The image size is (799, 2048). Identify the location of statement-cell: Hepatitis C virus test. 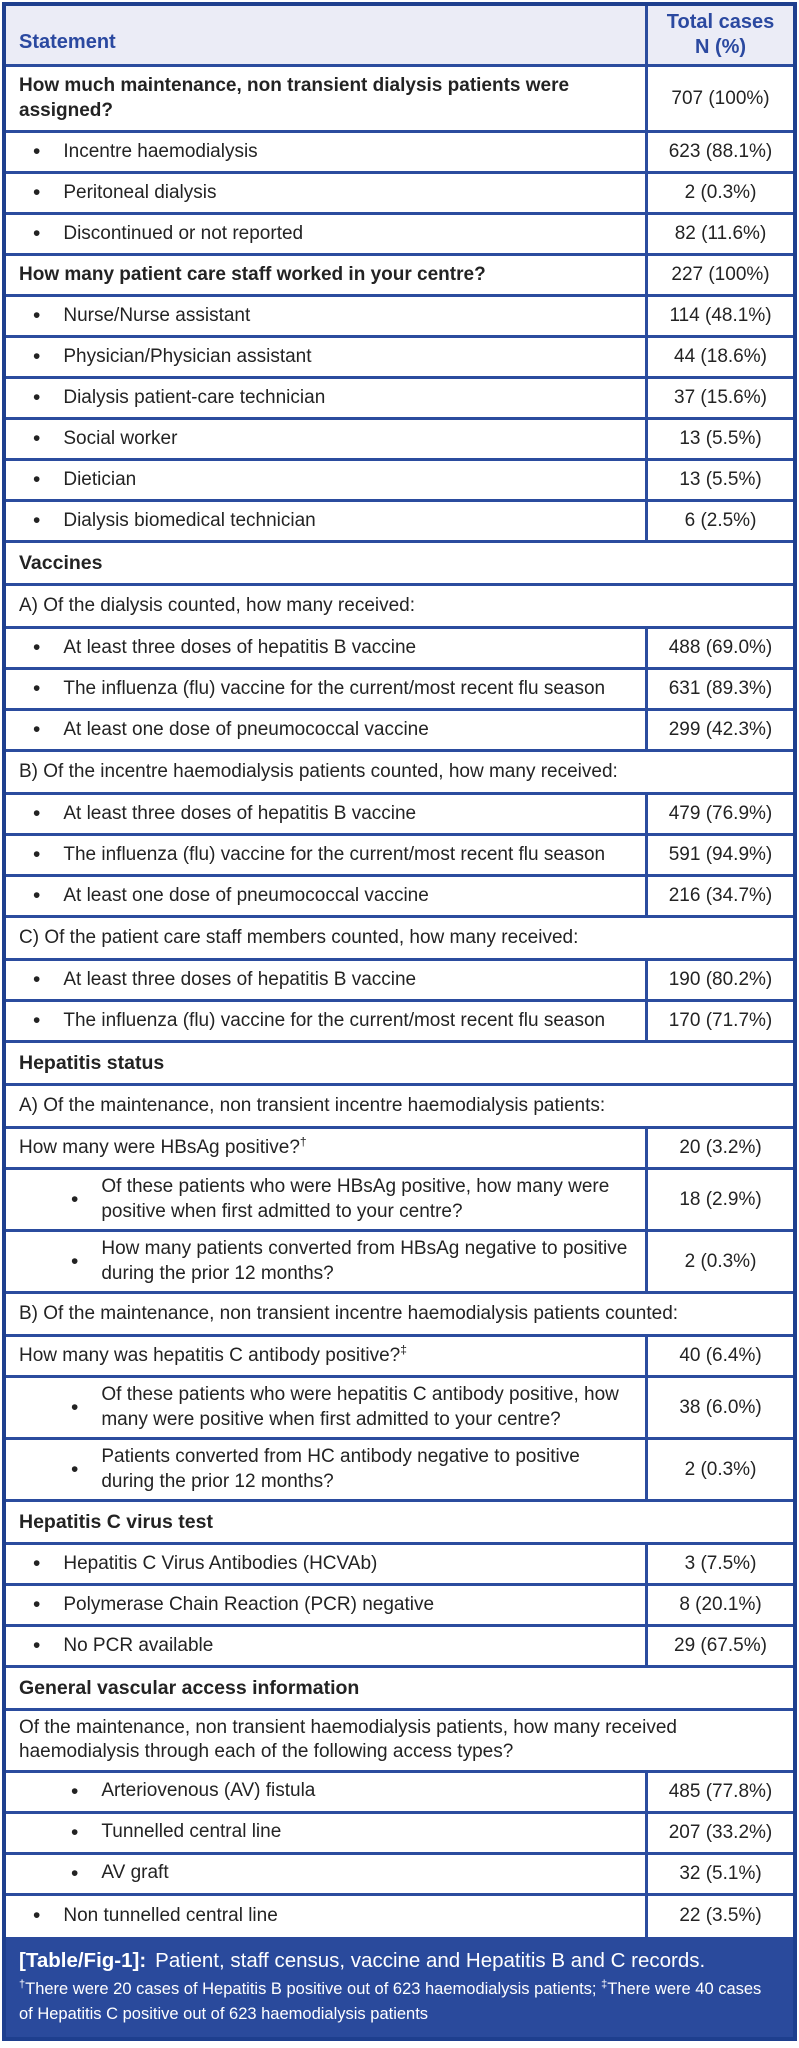
(399, 1522).